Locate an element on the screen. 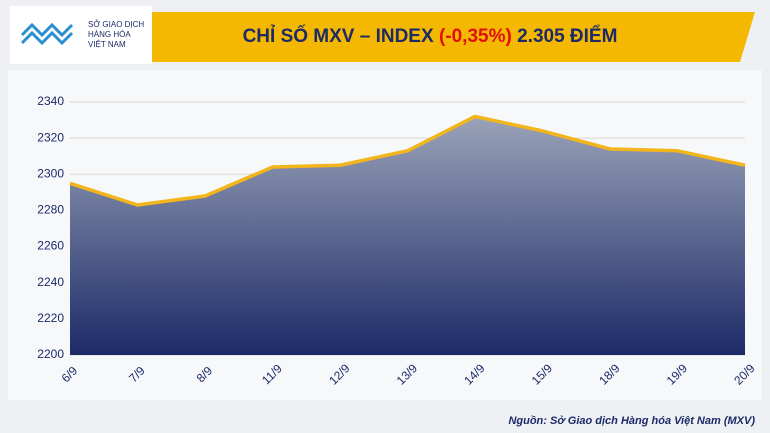  logo-text: HÀNG HÓA is located at coordinates (109, 34).